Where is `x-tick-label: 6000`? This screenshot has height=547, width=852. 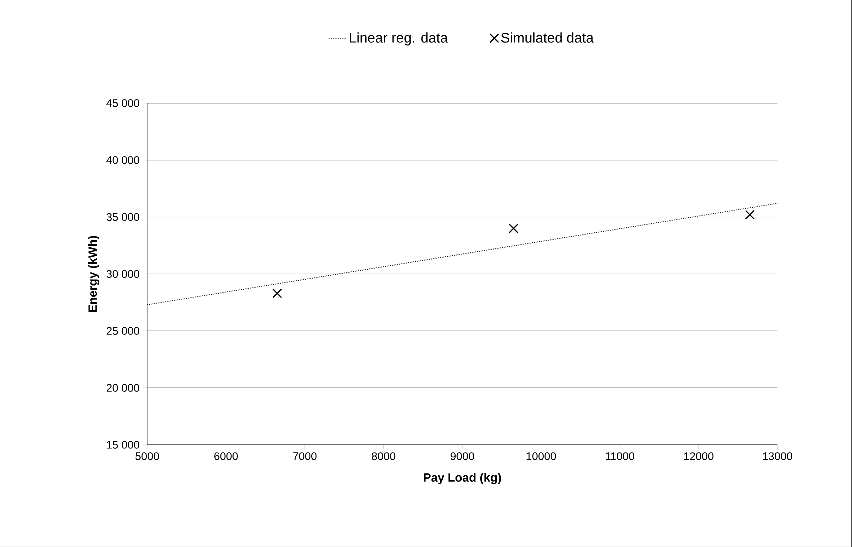
x-tick-label: 6000 is located at coordinates (226, 456).